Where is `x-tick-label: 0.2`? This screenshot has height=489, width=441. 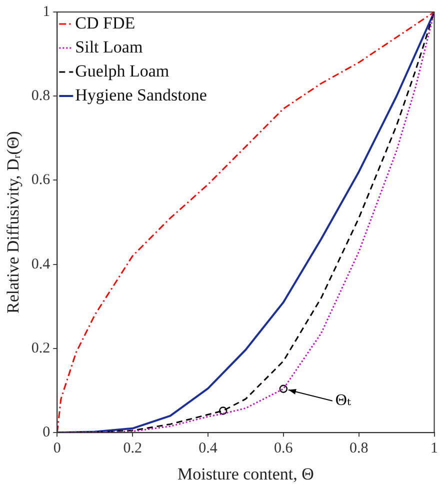 x-tick-label: 0.2 is located at coordinates (132, 448).